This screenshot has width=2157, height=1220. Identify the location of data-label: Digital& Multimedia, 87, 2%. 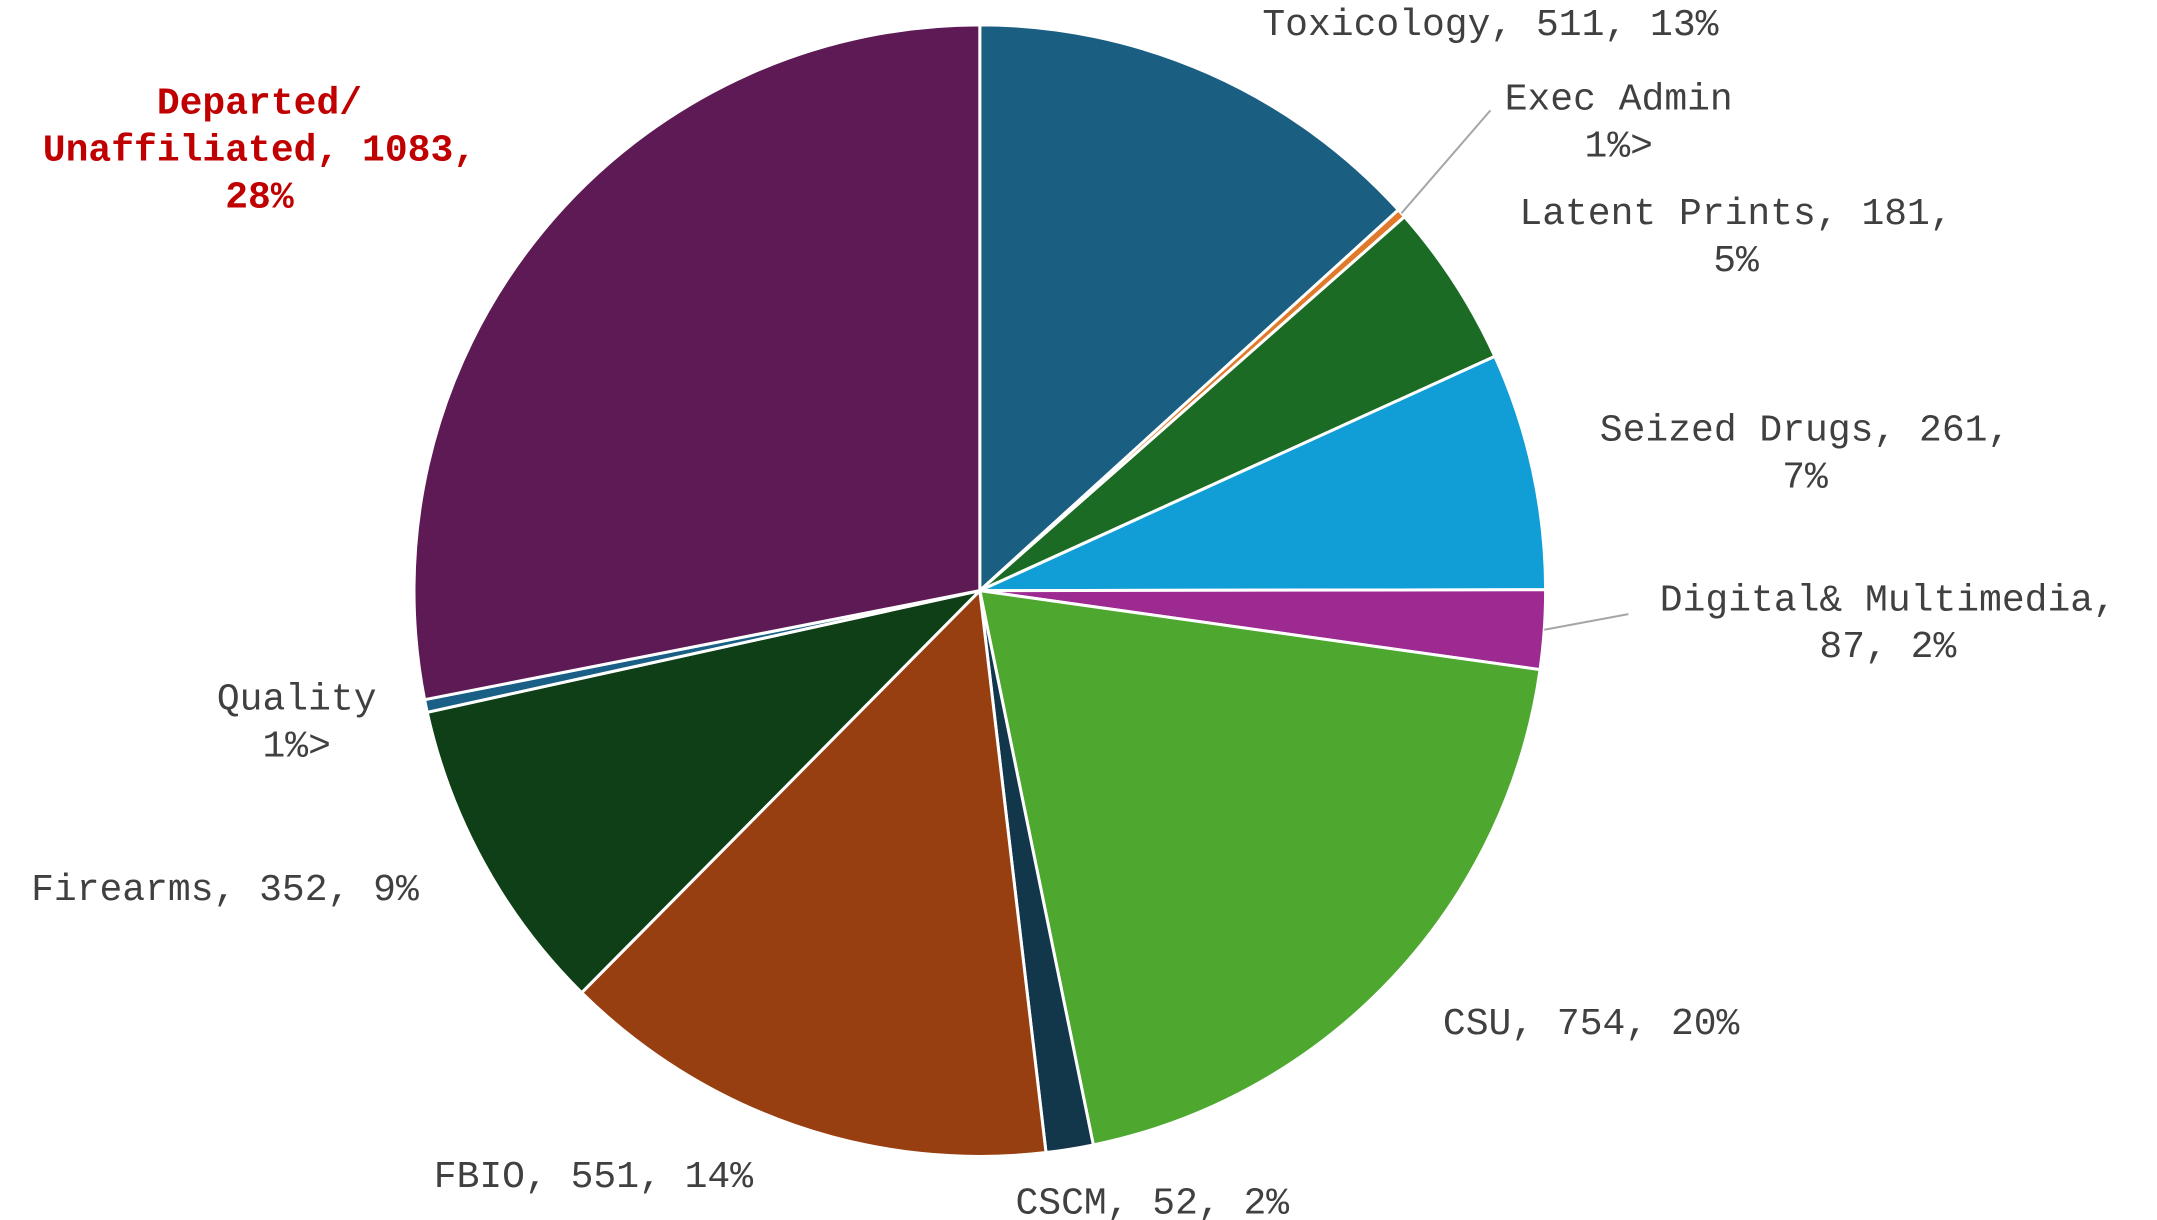
(1888, 624).